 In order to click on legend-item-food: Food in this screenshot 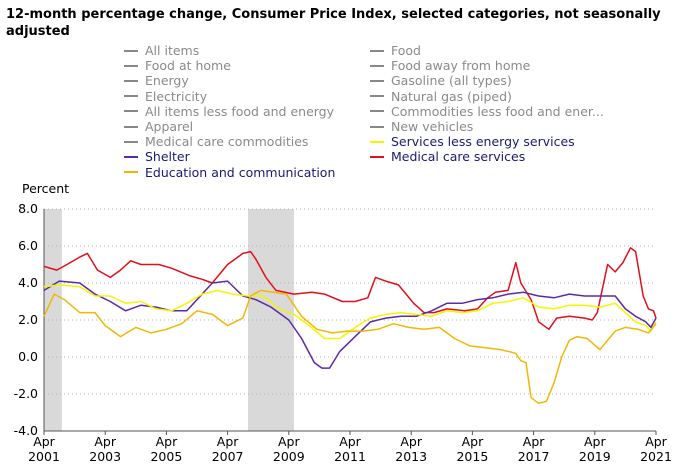, I will do `click(395, 50)`.